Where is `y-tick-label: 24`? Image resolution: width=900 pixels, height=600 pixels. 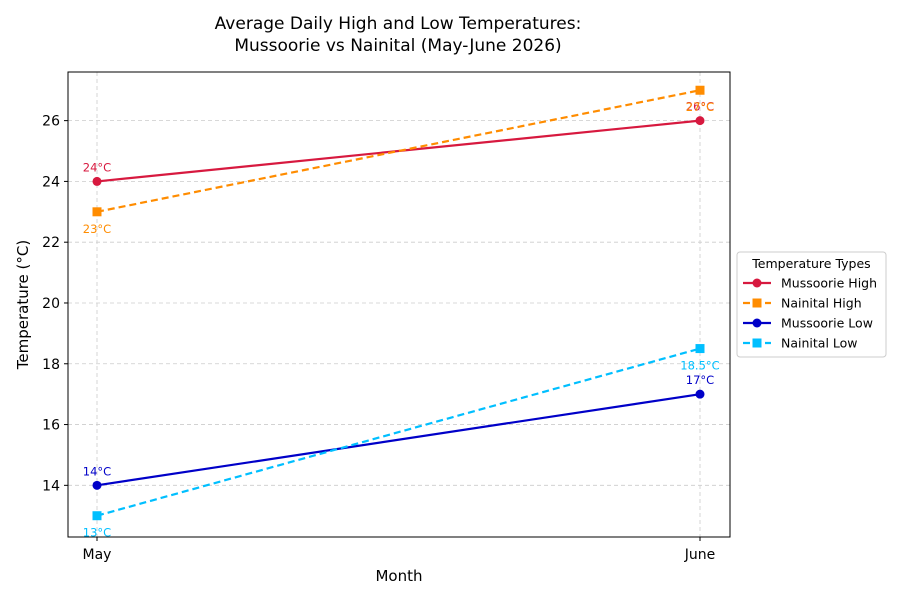 y-tick-label: 24 is located at coordinates (51, 182).